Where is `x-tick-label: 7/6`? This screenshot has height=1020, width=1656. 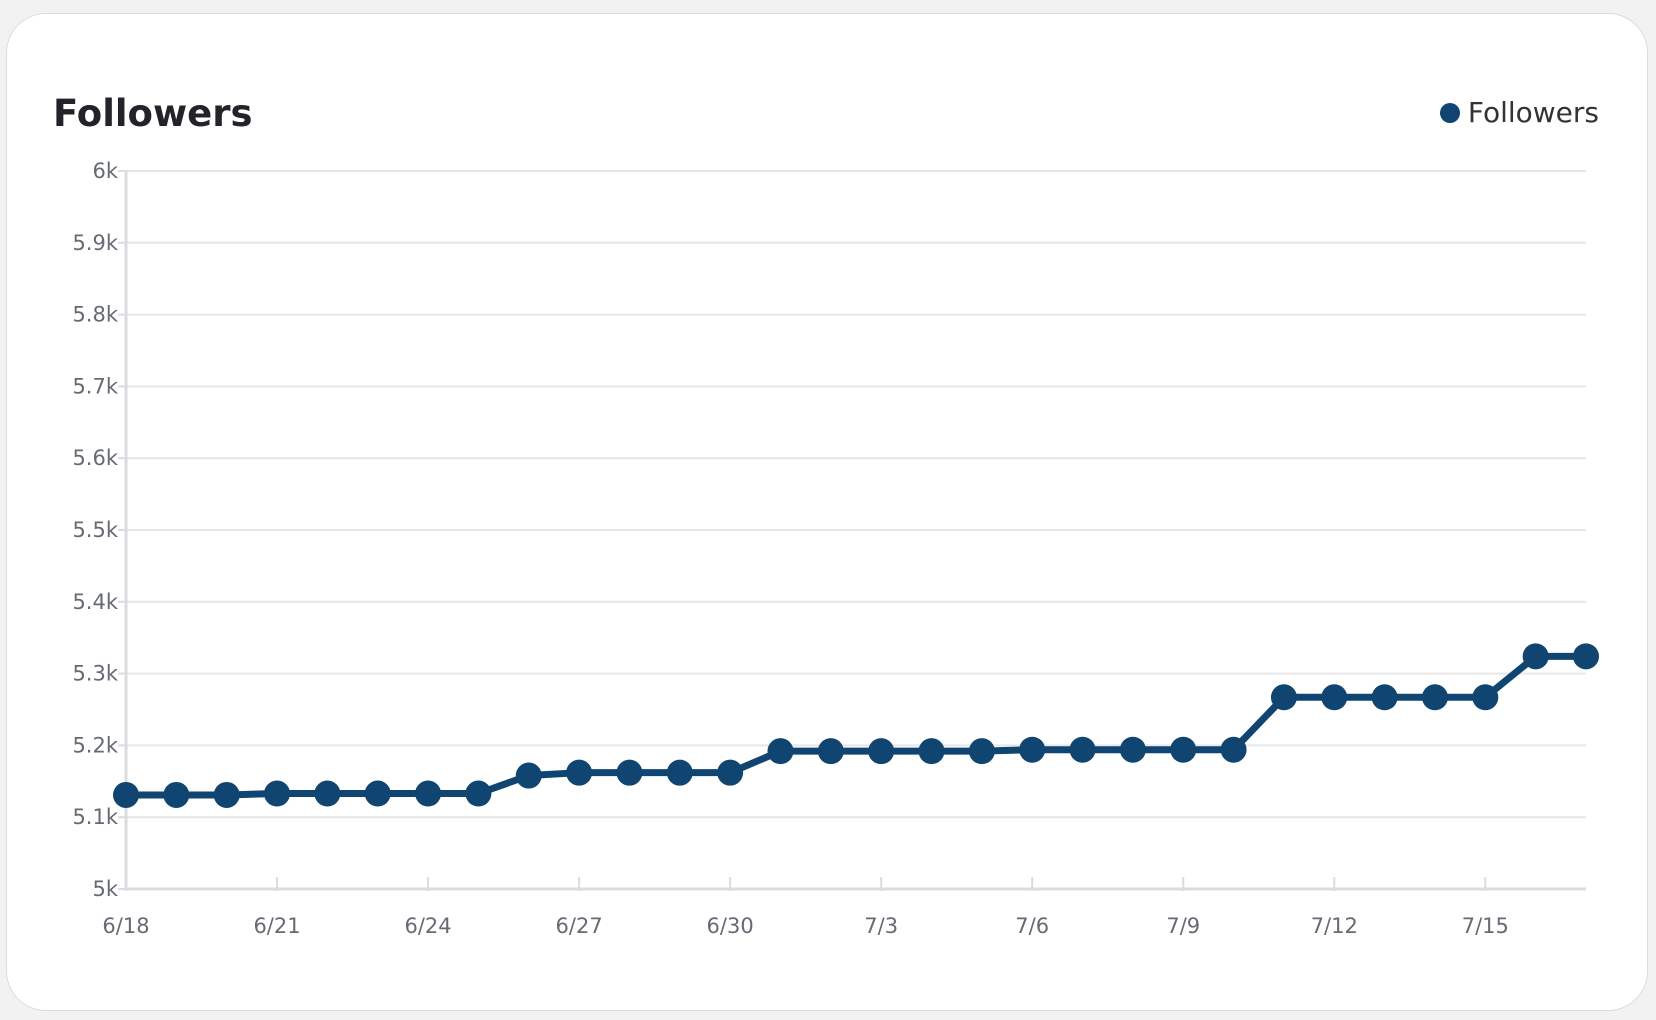
x-tick-label: 7/6 is located at coordinates (1032, 926).